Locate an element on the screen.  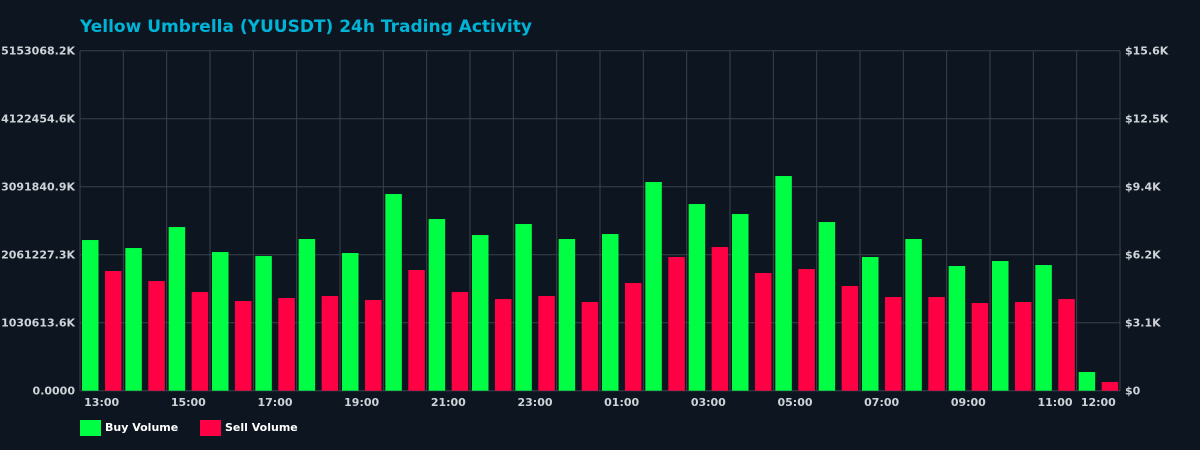
y2-tick-label: $3.1K is located at coordinates (1143, 323).